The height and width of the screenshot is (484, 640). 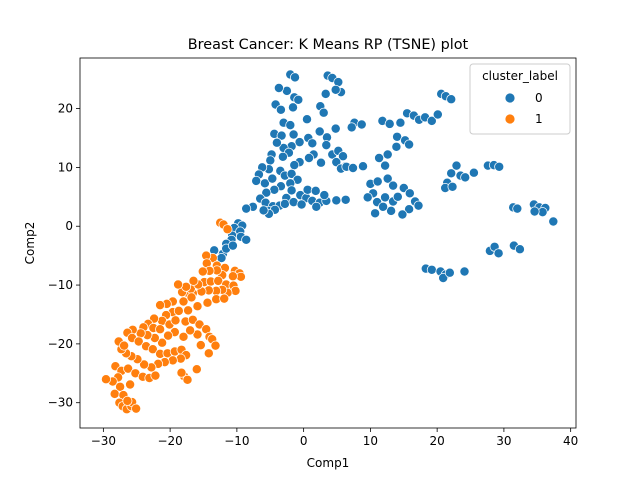 What do you see at coordinates (236, 441) in the screenshot?
I see `x-tick-label: −10` at bounding box center [236, 441].